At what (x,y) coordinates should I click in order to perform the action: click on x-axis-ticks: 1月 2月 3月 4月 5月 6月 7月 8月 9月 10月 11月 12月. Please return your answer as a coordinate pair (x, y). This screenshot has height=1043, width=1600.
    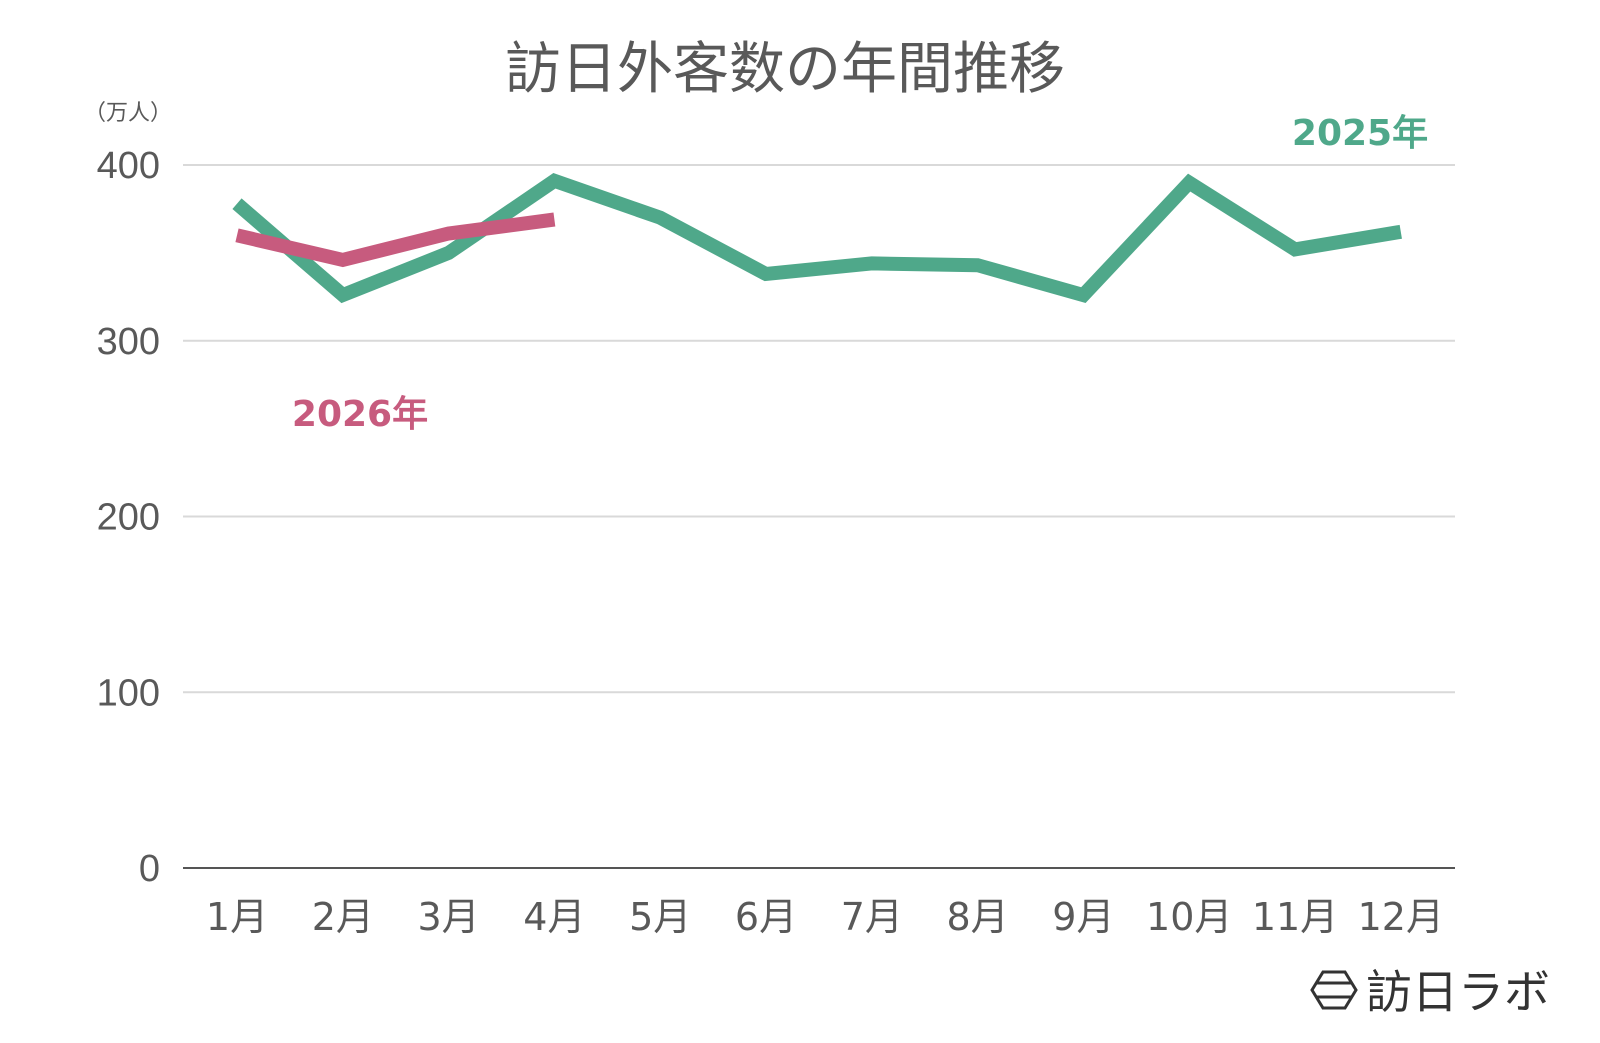
    Looking at the image, I should click on (825, 917).